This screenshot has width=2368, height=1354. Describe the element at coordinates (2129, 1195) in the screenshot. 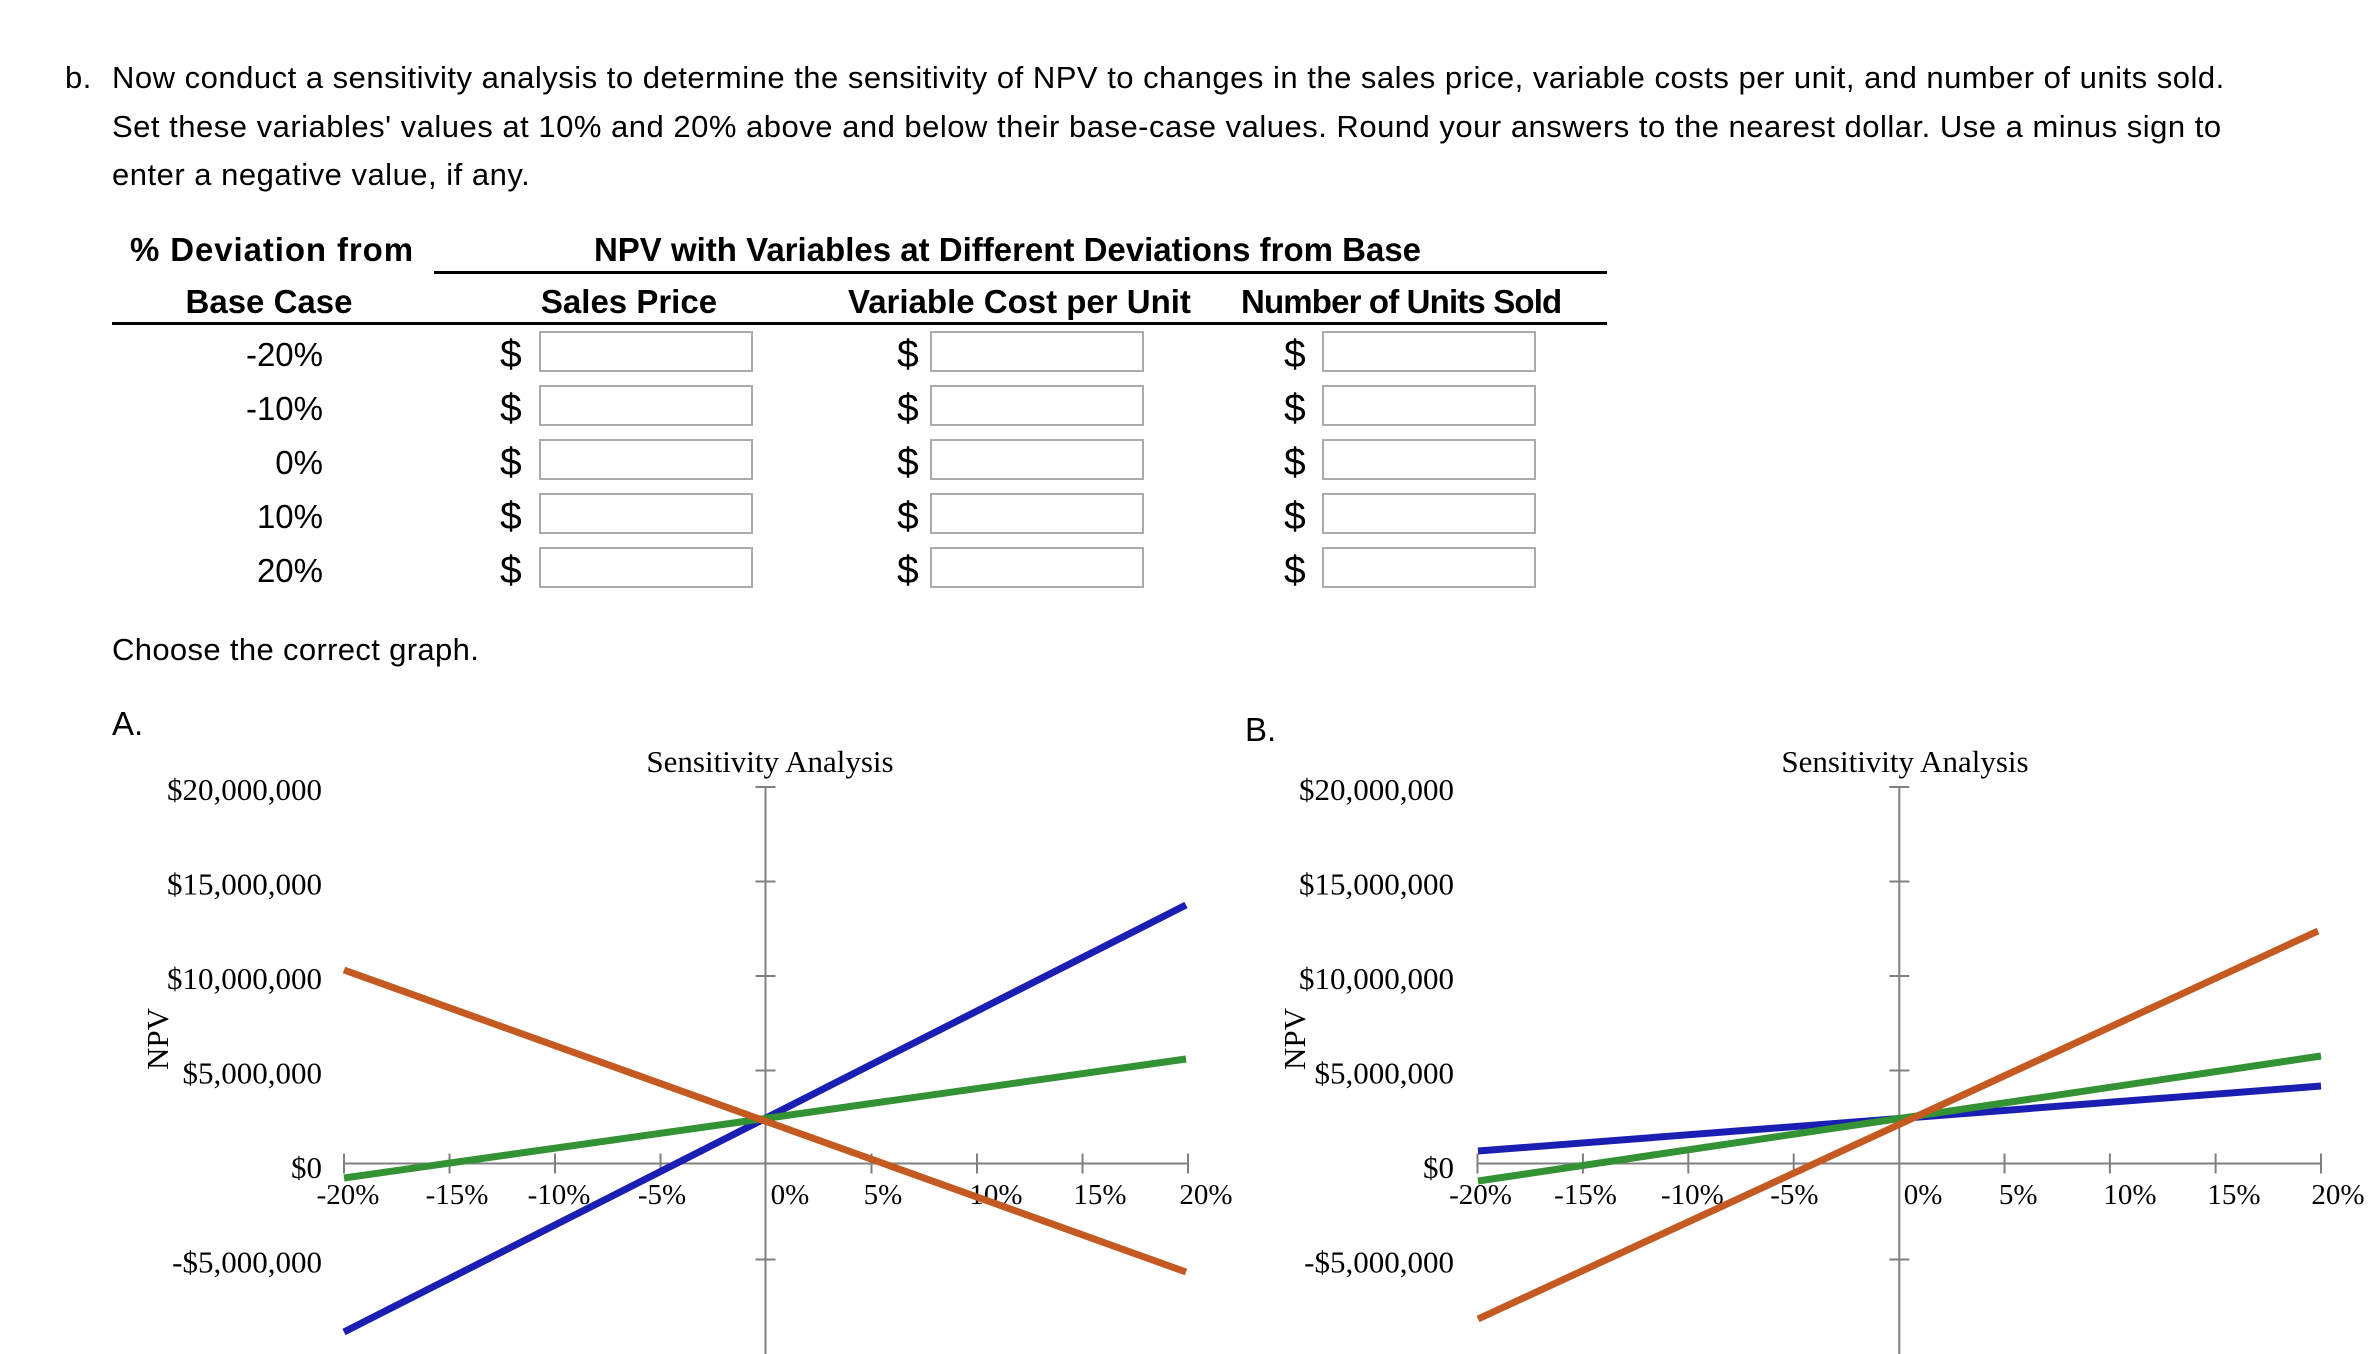

I see `svg-text: 10%` at that location.